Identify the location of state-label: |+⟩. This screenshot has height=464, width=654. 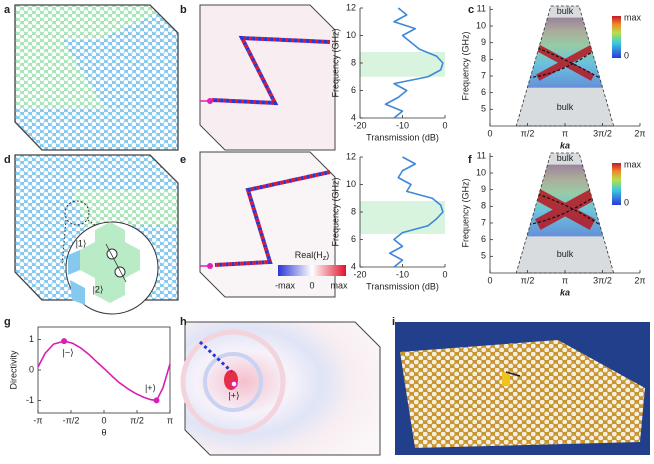
(150, 388).